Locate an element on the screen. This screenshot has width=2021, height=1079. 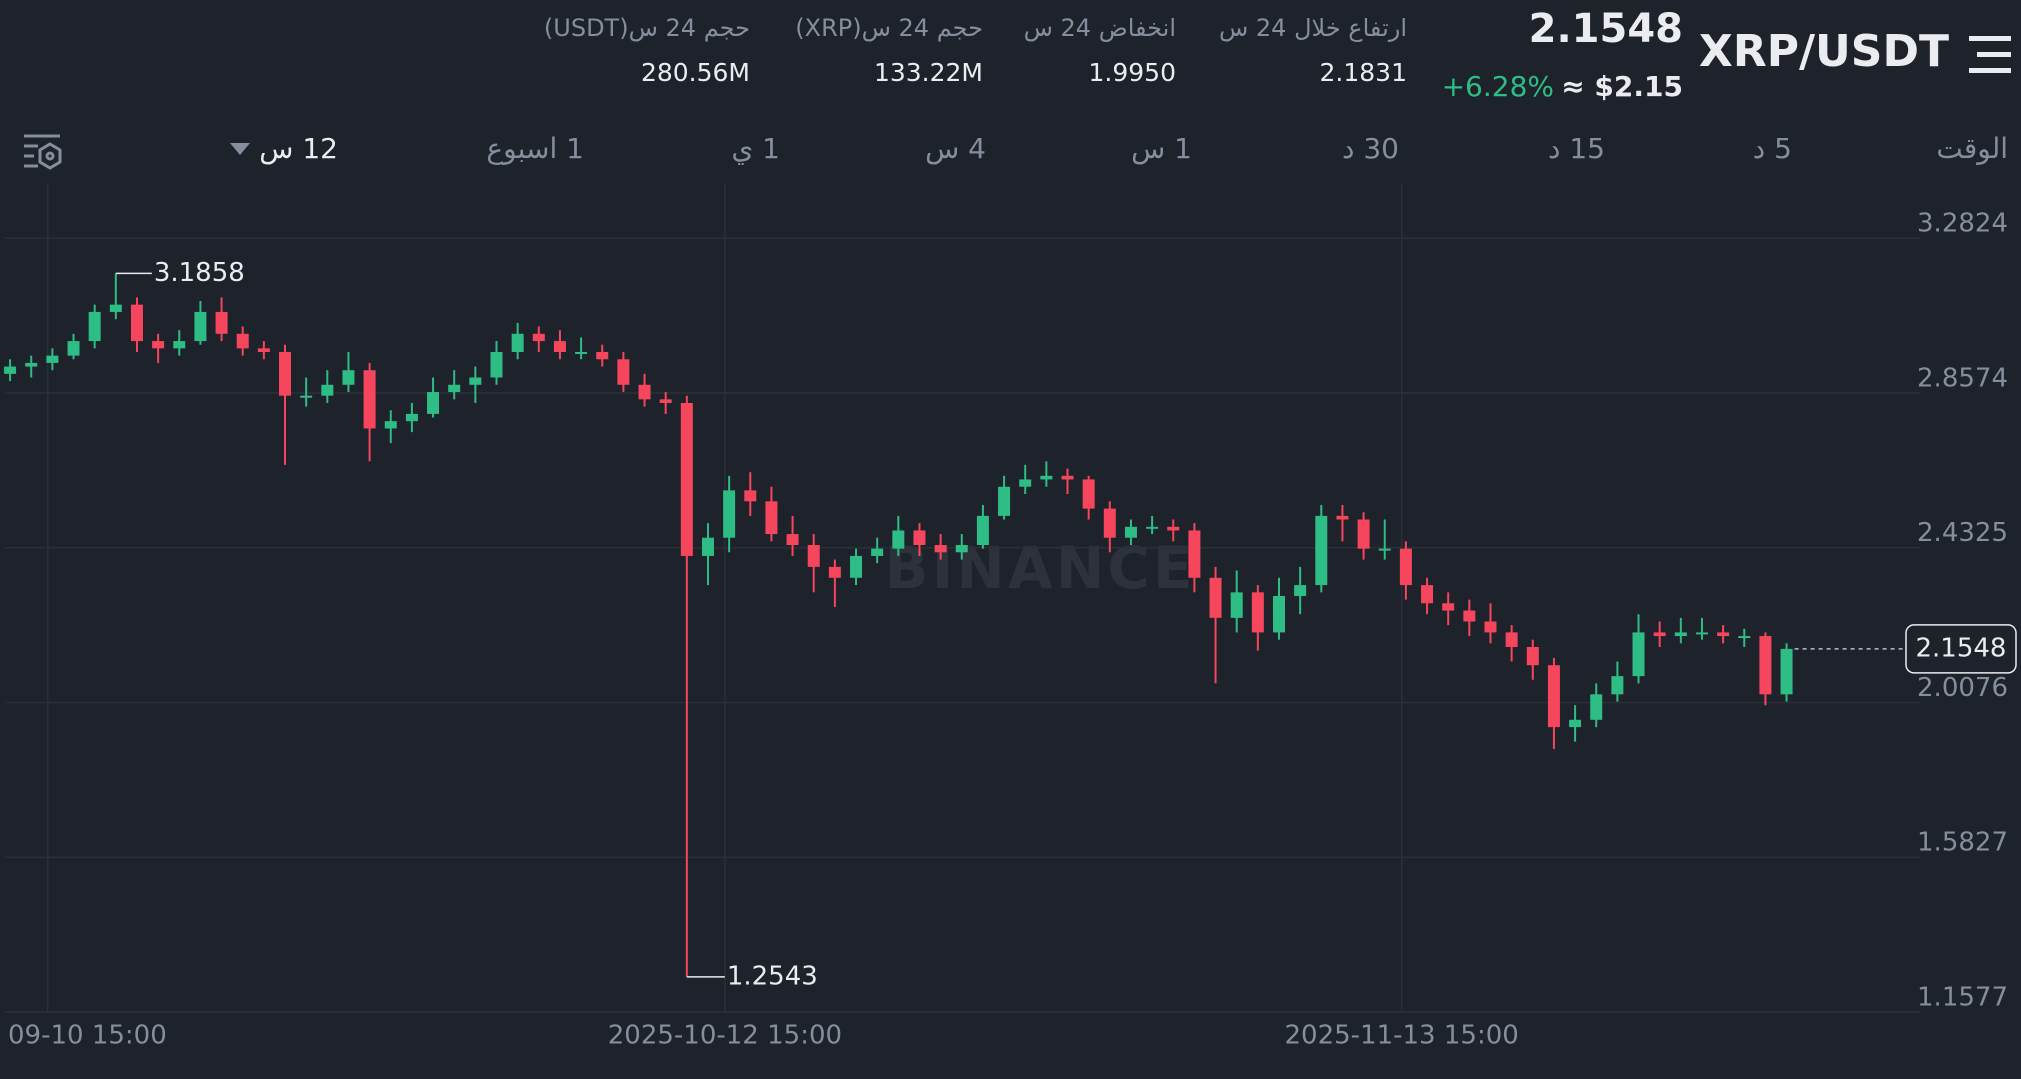
stat-label: انخفاض 24 س is located at coordinates (1099, 28).